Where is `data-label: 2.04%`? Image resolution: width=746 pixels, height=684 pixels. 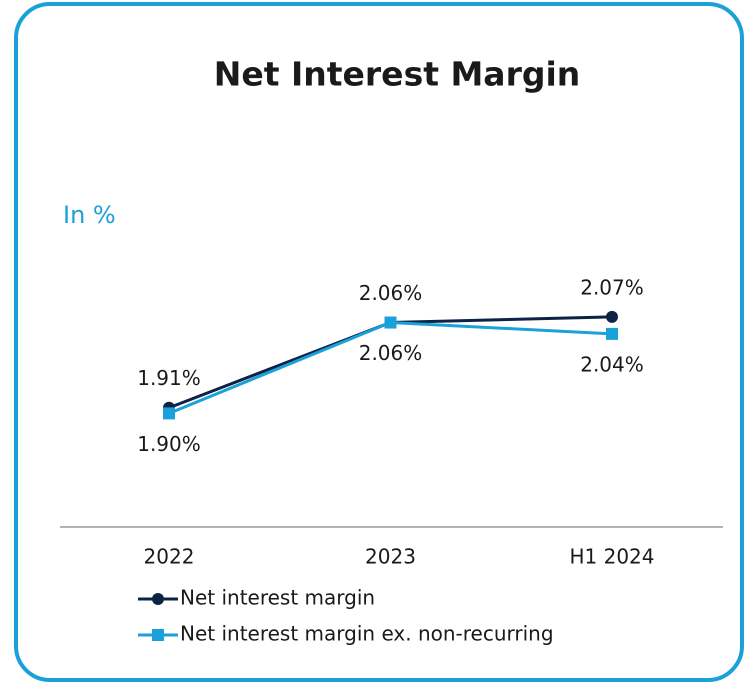 data-label: 2.04% is located at coordinates (612, 364).